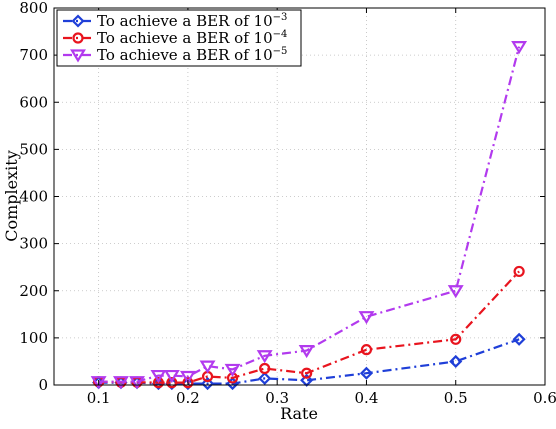 The height and width of the screenshot is (429, 556). I want to click on y-tick-label: 600, so click(33, 102).